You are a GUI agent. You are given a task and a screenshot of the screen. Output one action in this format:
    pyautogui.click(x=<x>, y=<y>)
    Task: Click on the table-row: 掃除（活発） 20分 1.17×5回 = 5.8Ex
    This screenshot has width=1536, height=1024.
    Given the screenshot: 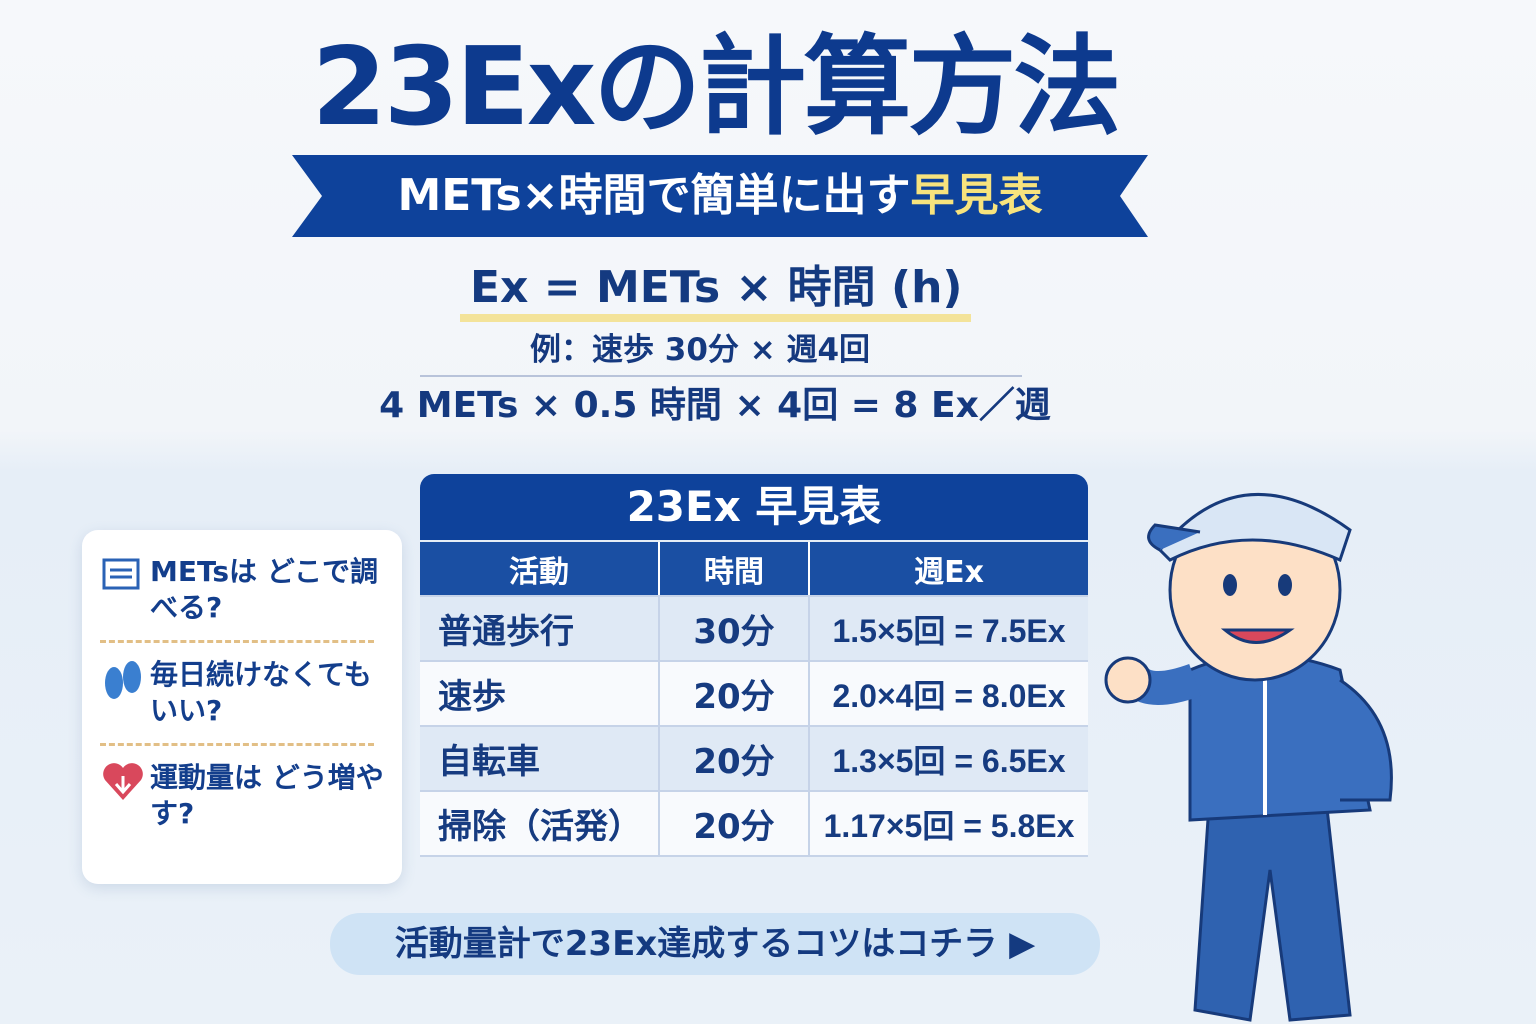 What is the action you would take?
    pyautogui.click(x=754, y=824)
    